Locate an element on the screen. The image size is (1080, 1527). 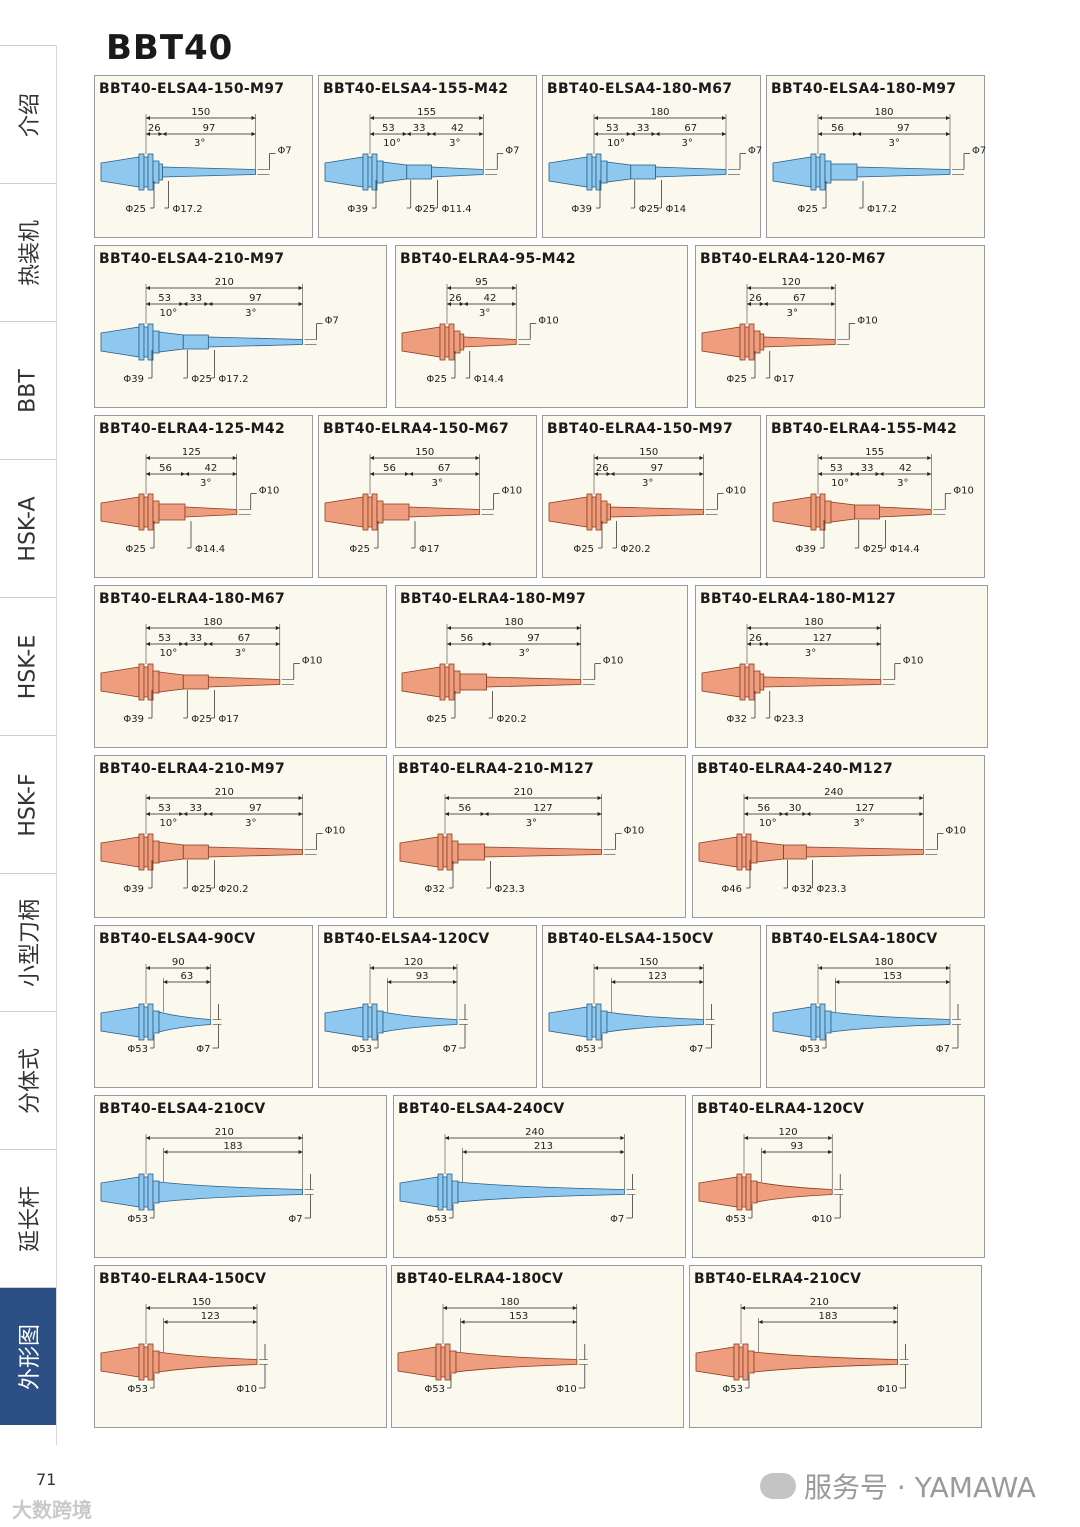
sidebar-tab-intro: 介绍 is located at coordinates (28, 114).